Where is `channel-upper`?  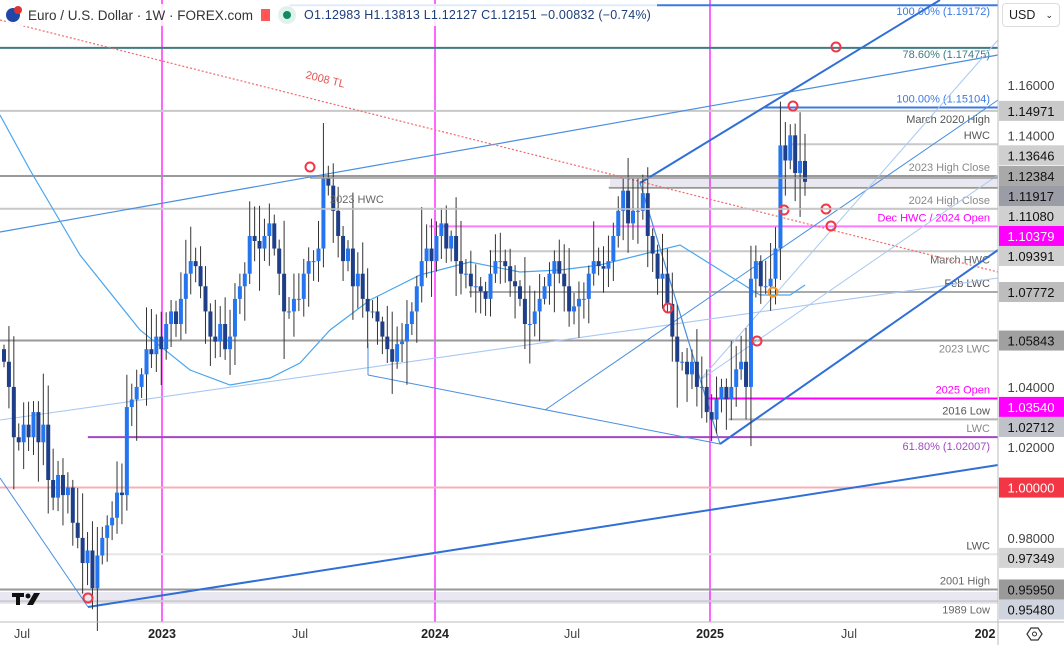
channel-upper is located at coordinates (790, 92).